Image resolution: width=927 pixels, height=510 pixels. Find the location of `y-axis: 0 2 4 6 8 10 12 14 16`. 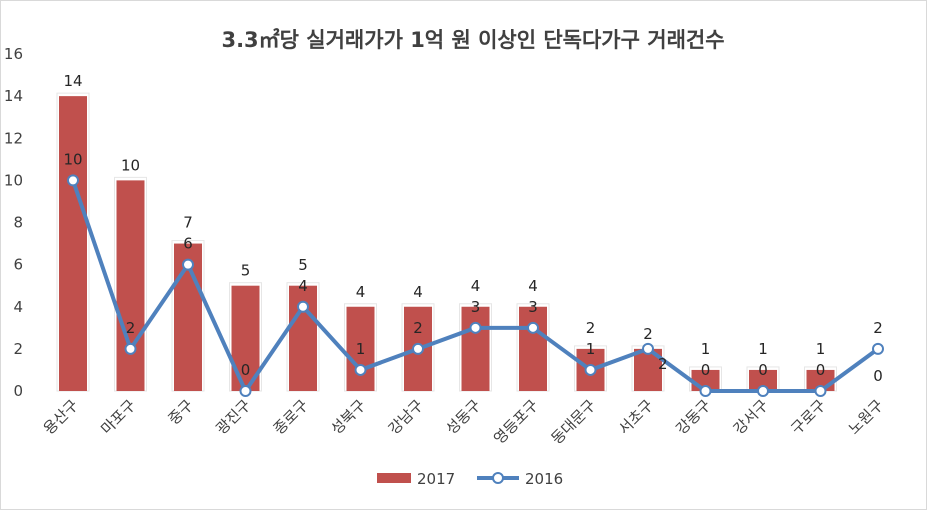

y-axis: 0 2 4 6 8 10 12 14 16 is located at coordinates (13, 222).